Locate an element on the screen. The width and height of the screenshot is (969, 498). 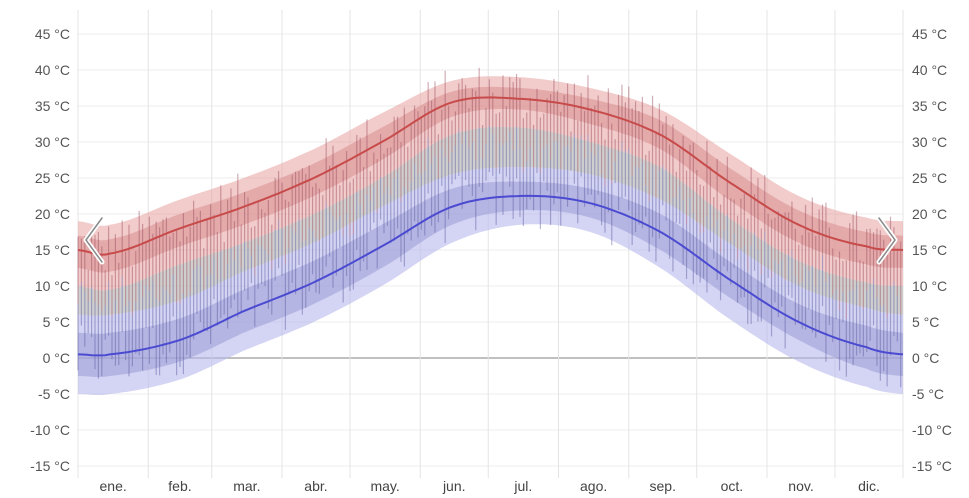
month-label: mar. is located at coordinates (246, 486).